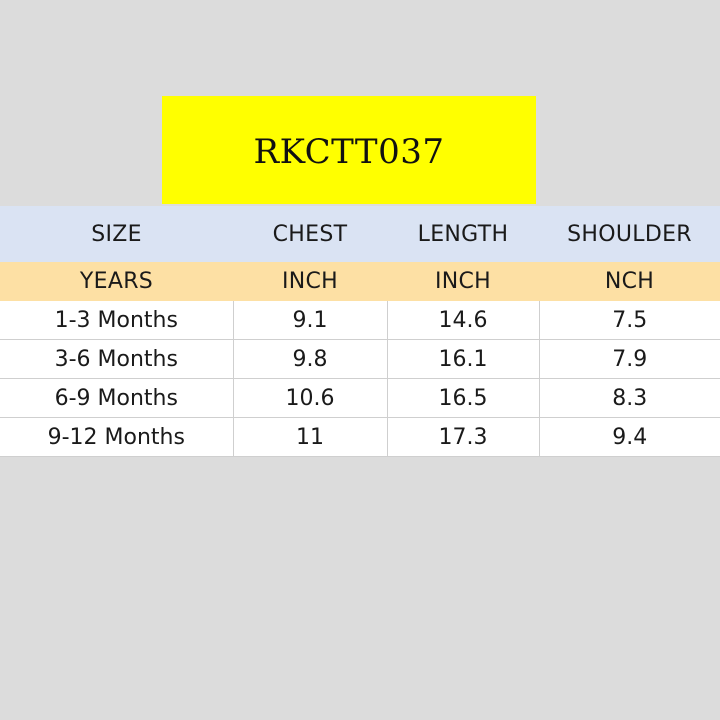 The height and width of the screenshot is (720, 720). Describe the element at coordinates (310, 398) in the screenshot. I see `cell-chest: 10.6` at that location.